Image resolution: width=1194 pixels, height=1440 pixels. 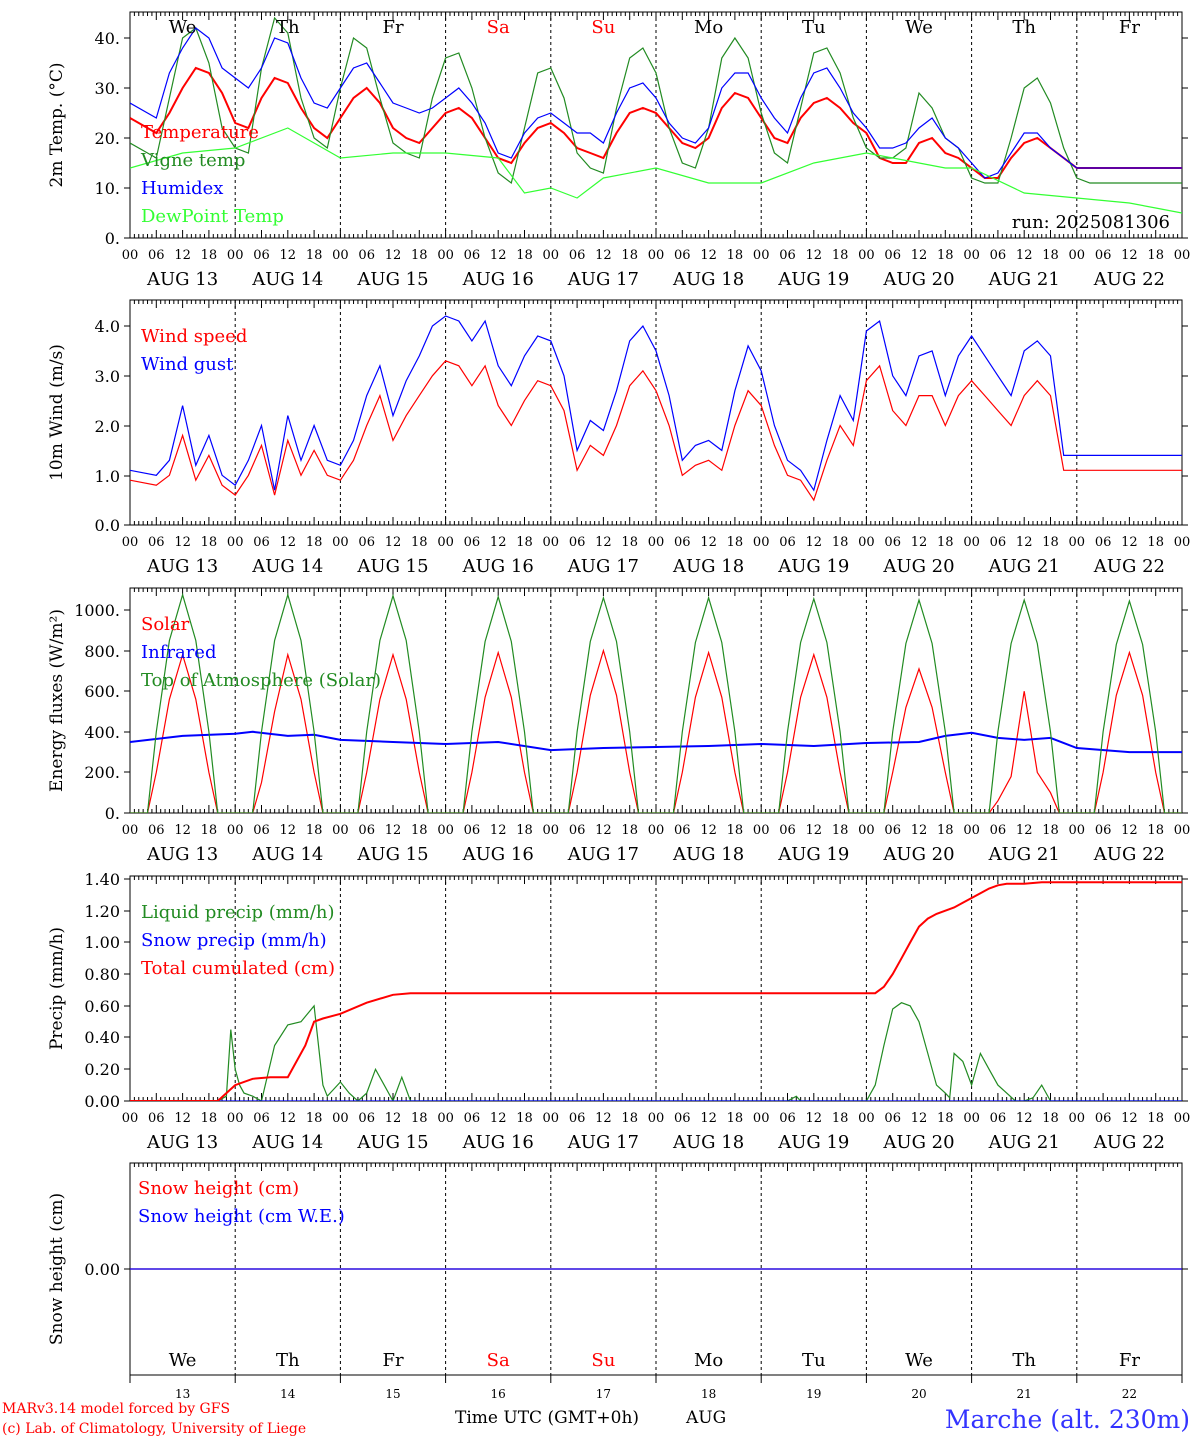 I want to click on series-line-cumulated, so click(x=656, y=991).